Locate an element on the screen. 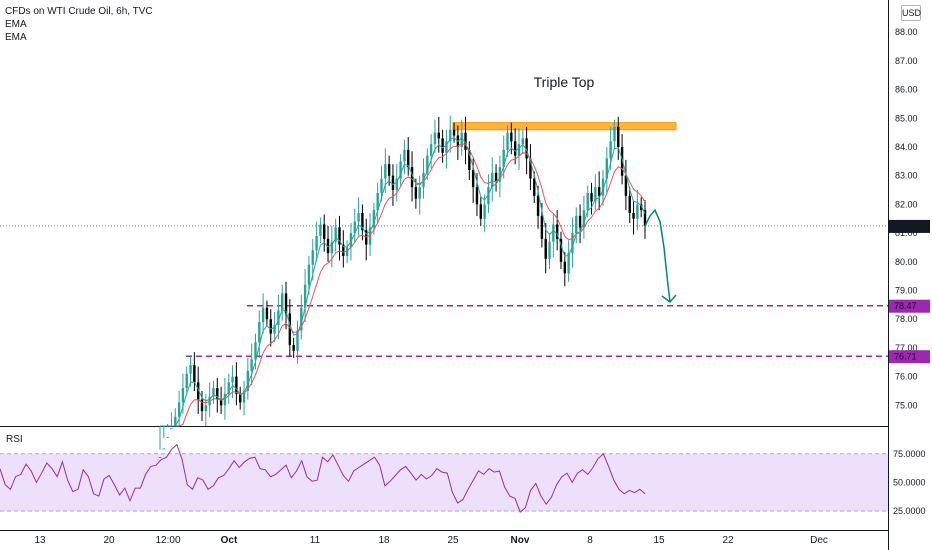 The height and width of the screenshot is (550, 932). price-tick-label: 75.00 is located at coordinates (906, 405).